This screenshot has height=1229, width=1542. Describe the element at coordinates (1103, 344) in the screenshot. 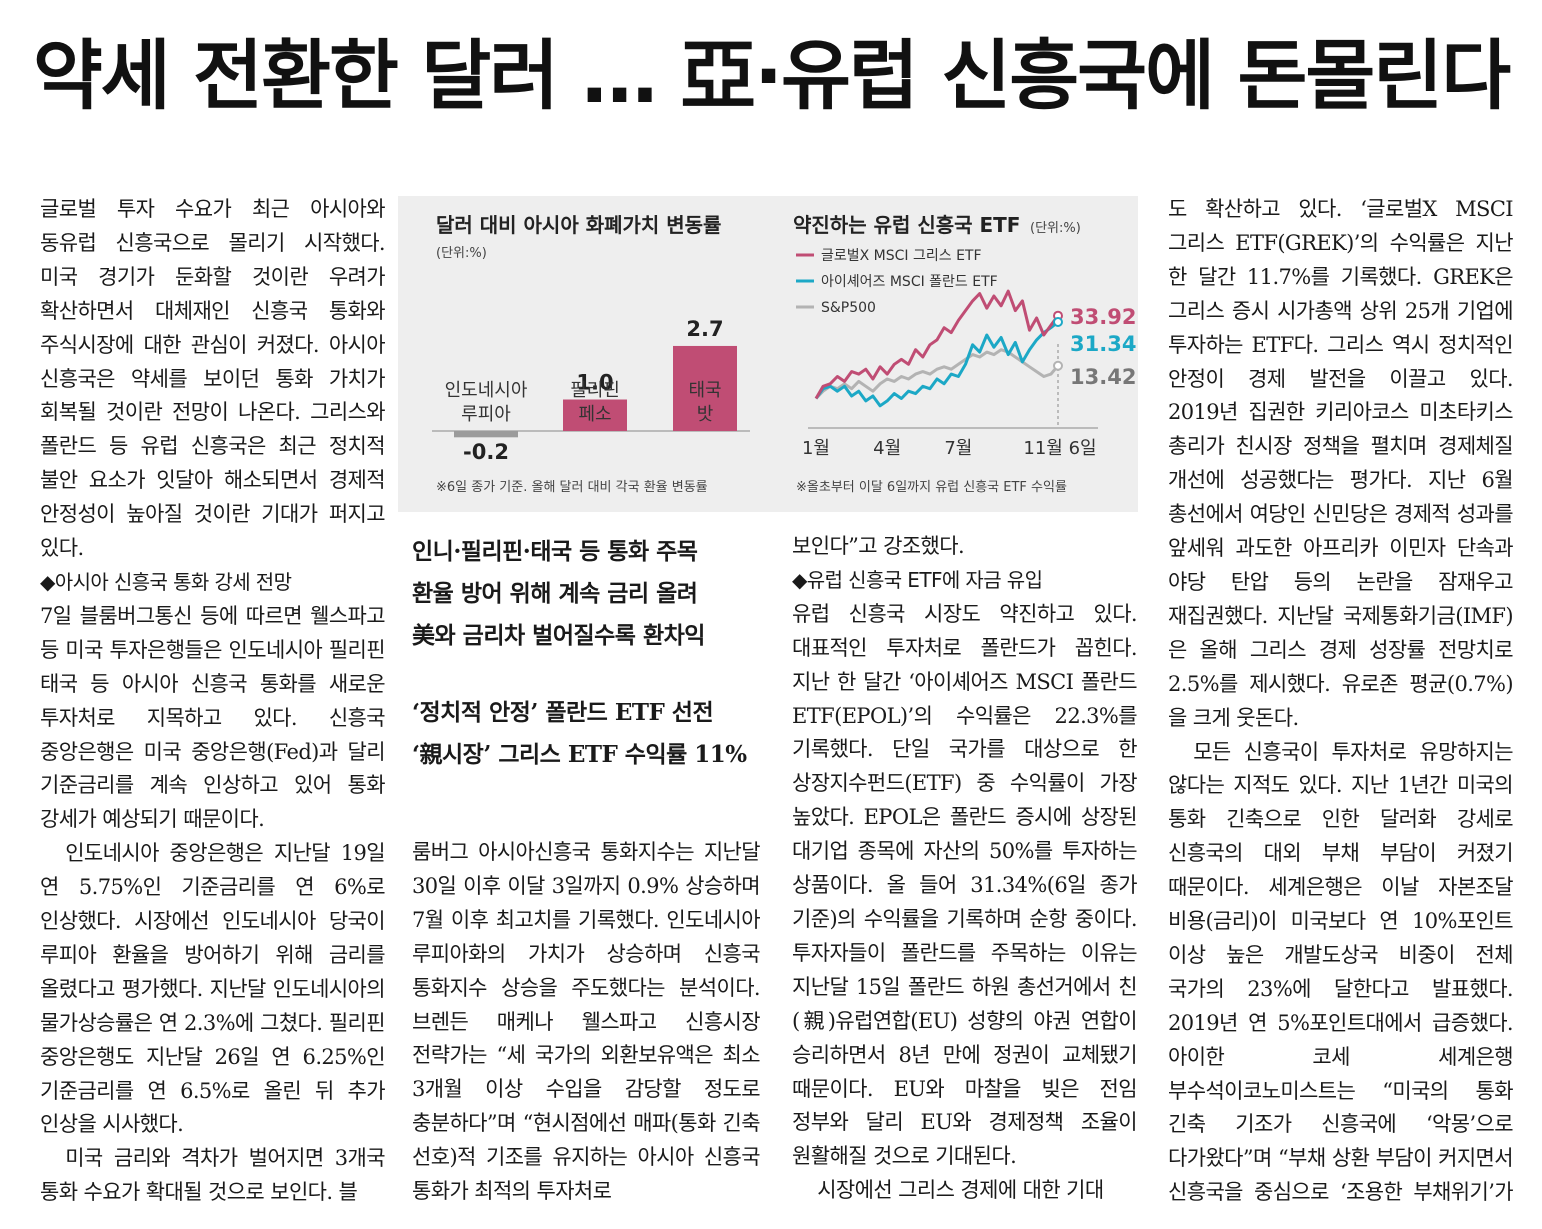

I see `series-end-label: 31.34` at that location.